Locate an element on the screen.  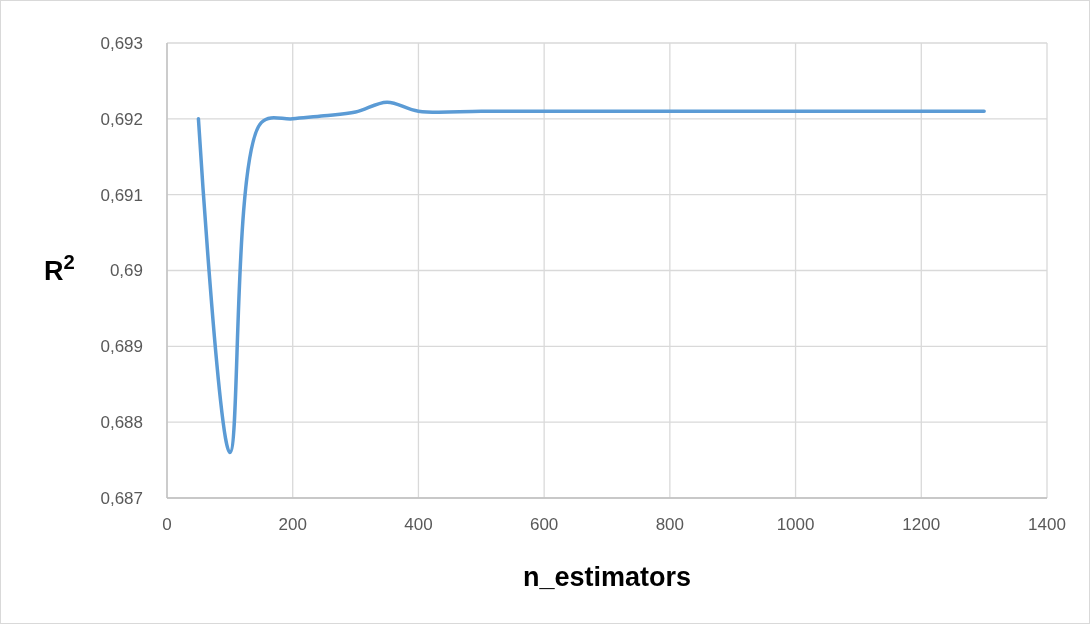
x-tick-label: 0 is located at coordinates (167, 524).